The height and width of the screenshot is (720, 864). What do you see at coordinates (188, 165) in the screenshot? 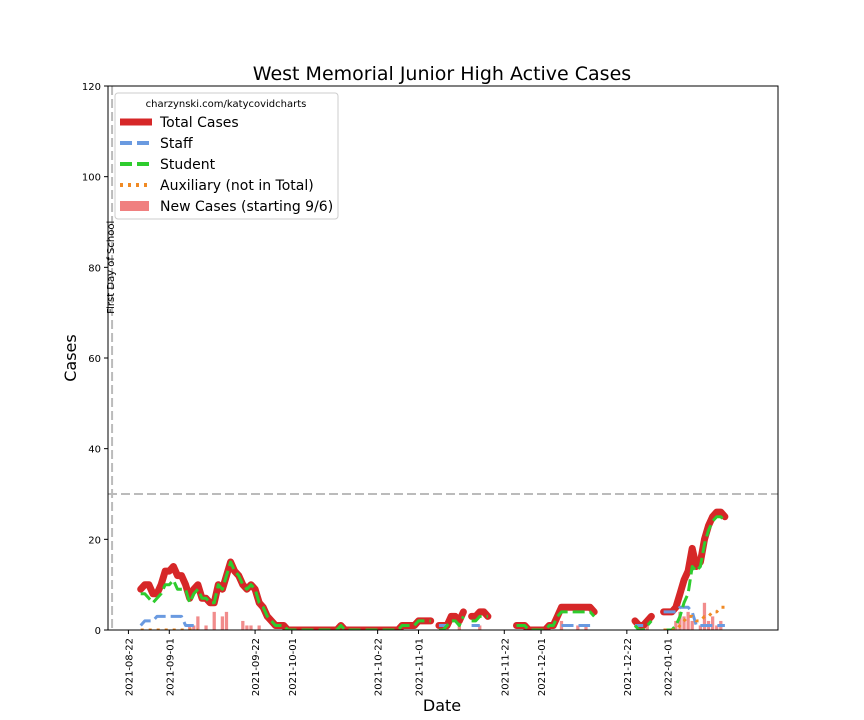
I see `legend-label-student: Student` at bounding box center [188, 165].